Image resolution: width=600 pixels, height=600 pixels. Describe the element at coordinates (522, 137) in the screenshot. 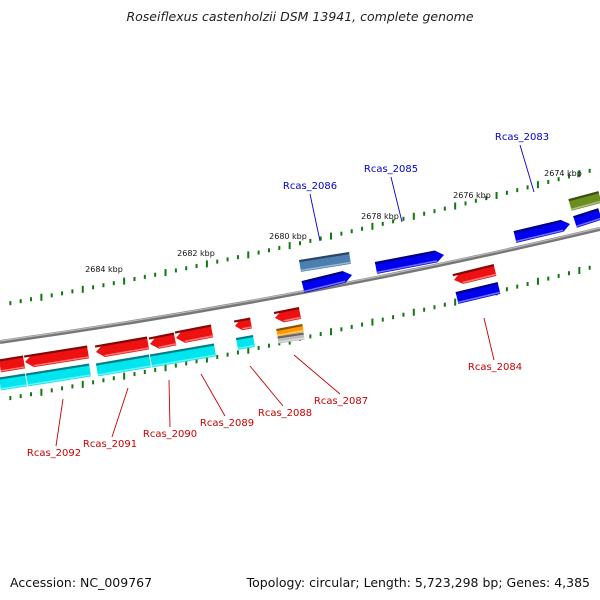

I see `gene-label-rcas_2083: Rcas_2083` at that location.